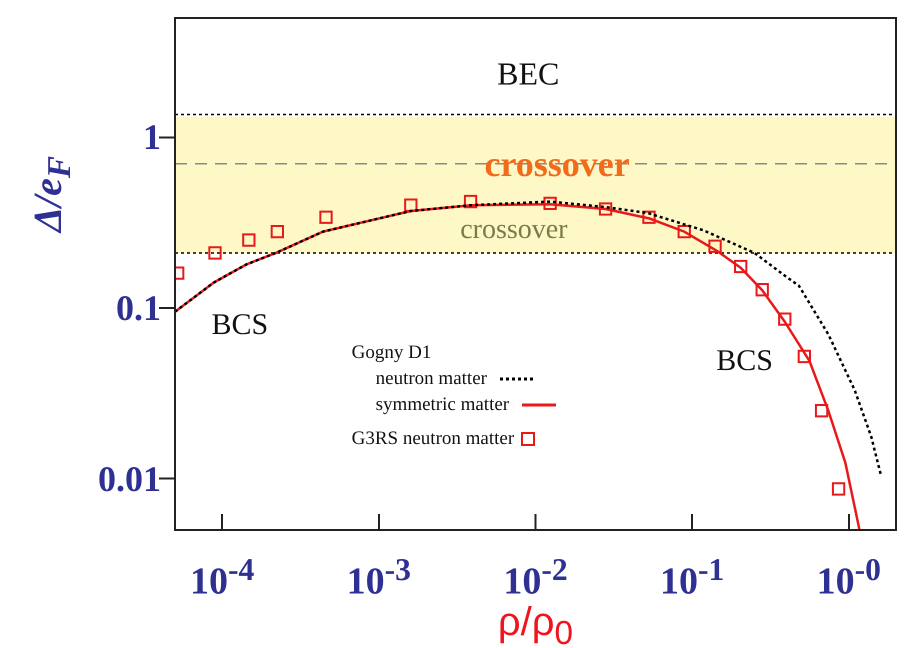 Image resolution: width=914 pixels, height=648 pixels. What do you see at coordinates (692, 577) in the screenshot?
I see `x-tick-label: 10$^{-1}$` at bounding box center [692, 577].